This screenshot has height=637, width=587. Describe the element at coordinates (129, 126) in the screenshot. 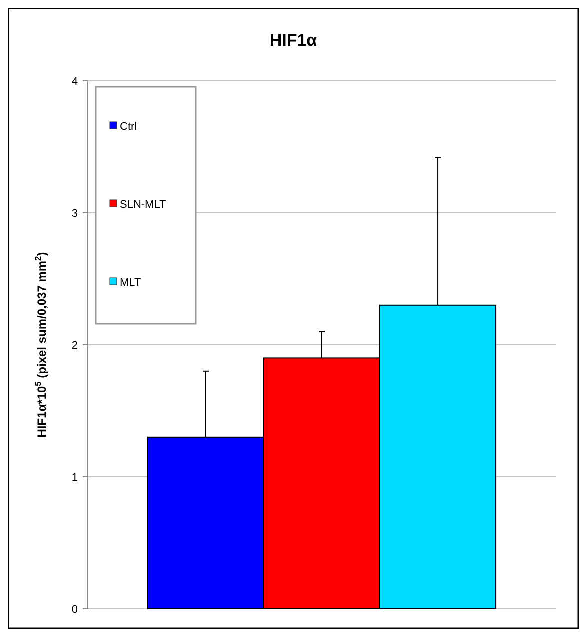

I see `legend-label: Ctrl` at that location.